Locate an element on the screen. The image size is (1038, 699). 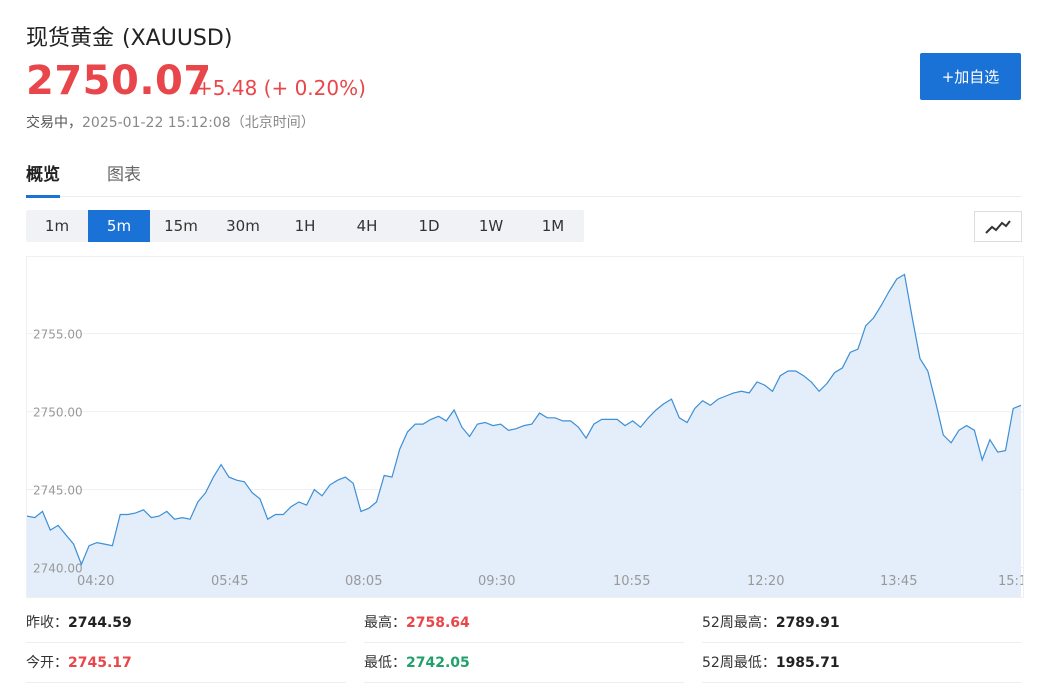
trading-status: 交易中，2025-01-22 15:12:08（北京时间） is located at coordinates (170, 122).